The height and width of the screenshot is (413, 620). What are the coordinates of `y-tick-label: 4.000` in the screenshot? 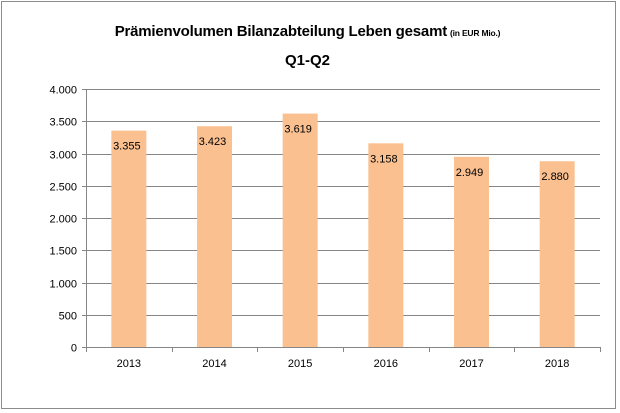 It's located at (63, 91).